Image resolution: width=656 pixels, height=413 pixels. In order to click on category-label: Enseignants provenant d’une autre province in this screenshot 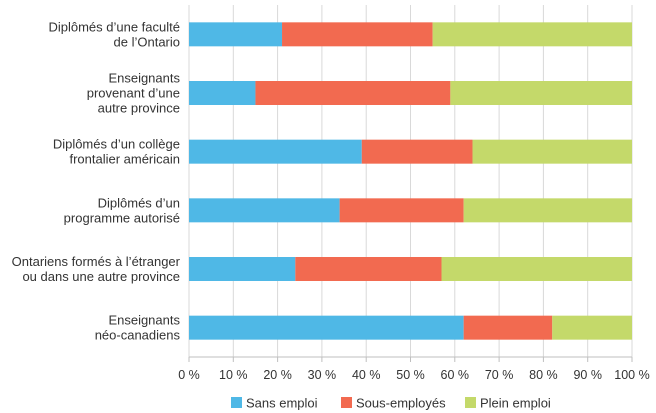, I will do `click(134, 93)`.